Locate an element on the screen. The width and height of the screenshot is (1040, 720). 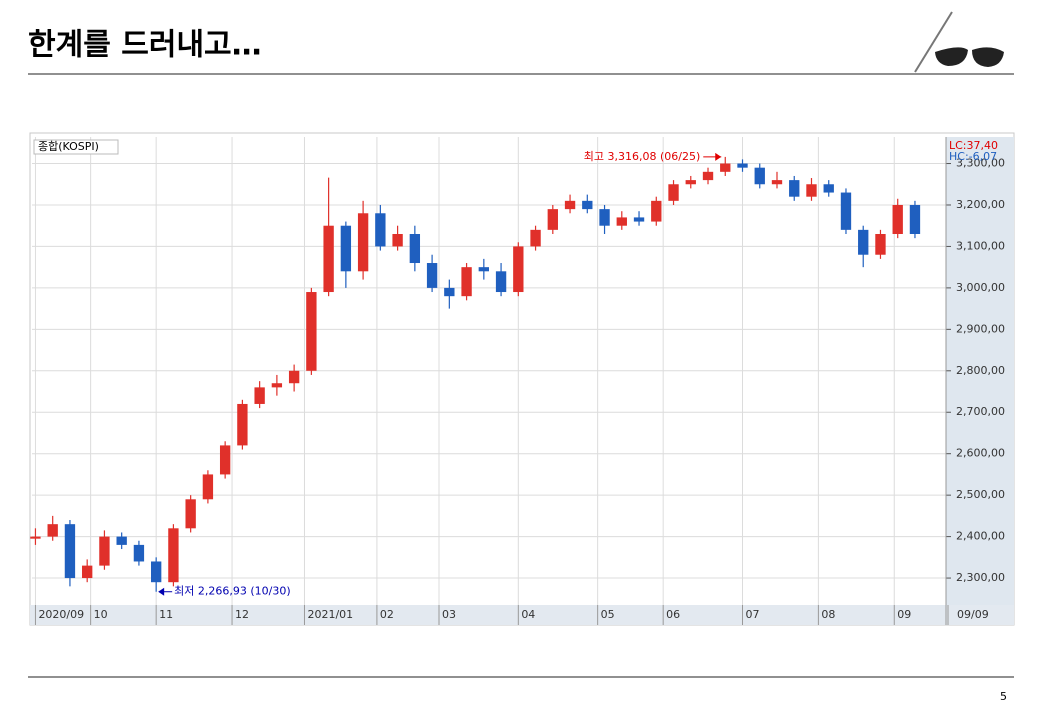
indicator: HC:-6,07 is located at coordinates (973, 156).